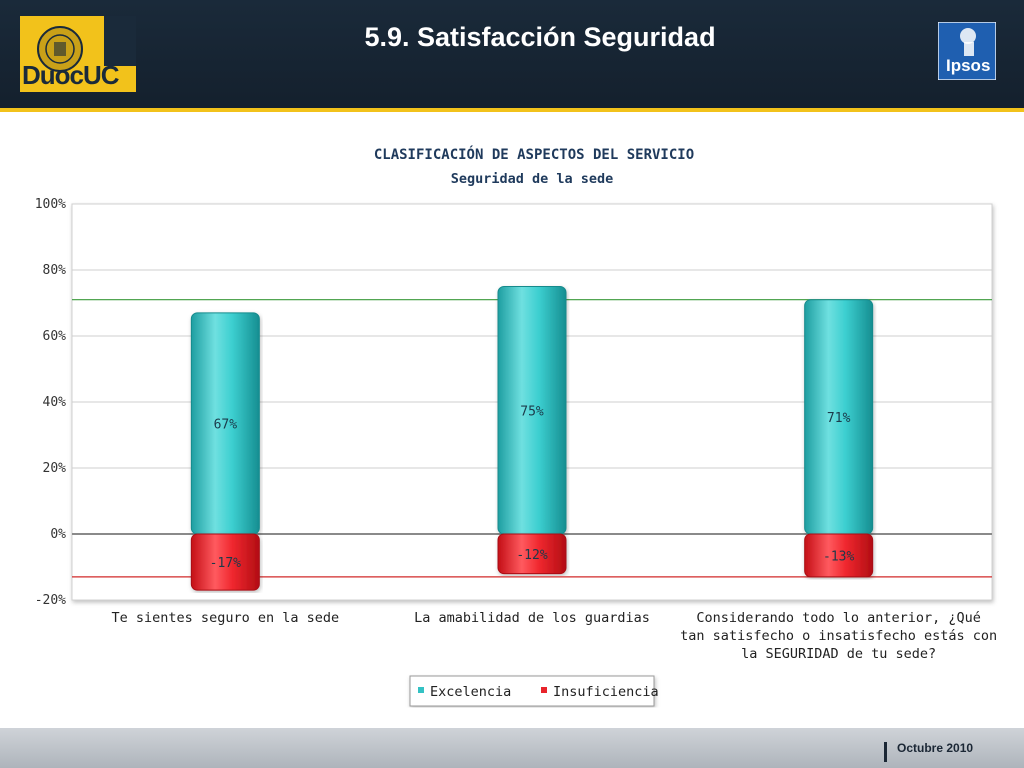  Describe the element at coordinates (606, 692) in the screenshot. I see `legend-label-insuficiencia: Insuficiencia` at that location.